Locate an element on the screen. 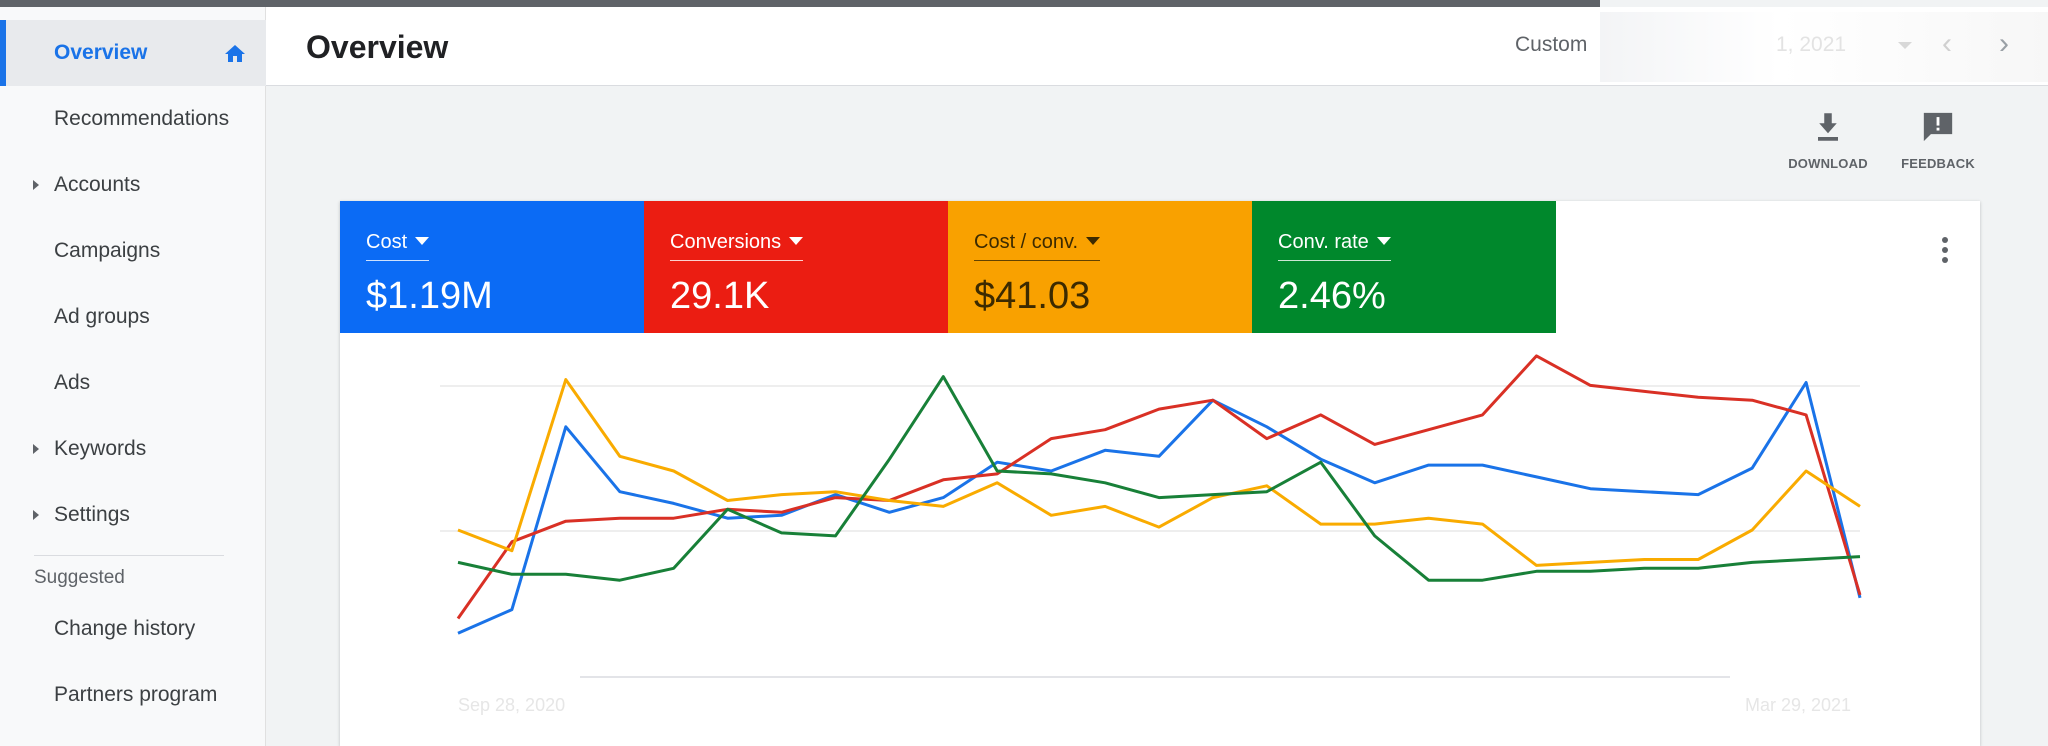 Image resolution: width=2048 pixels, height=746 pixels. x-end-label: Mar 29, 2021 is located at coordinates (1798, 705).